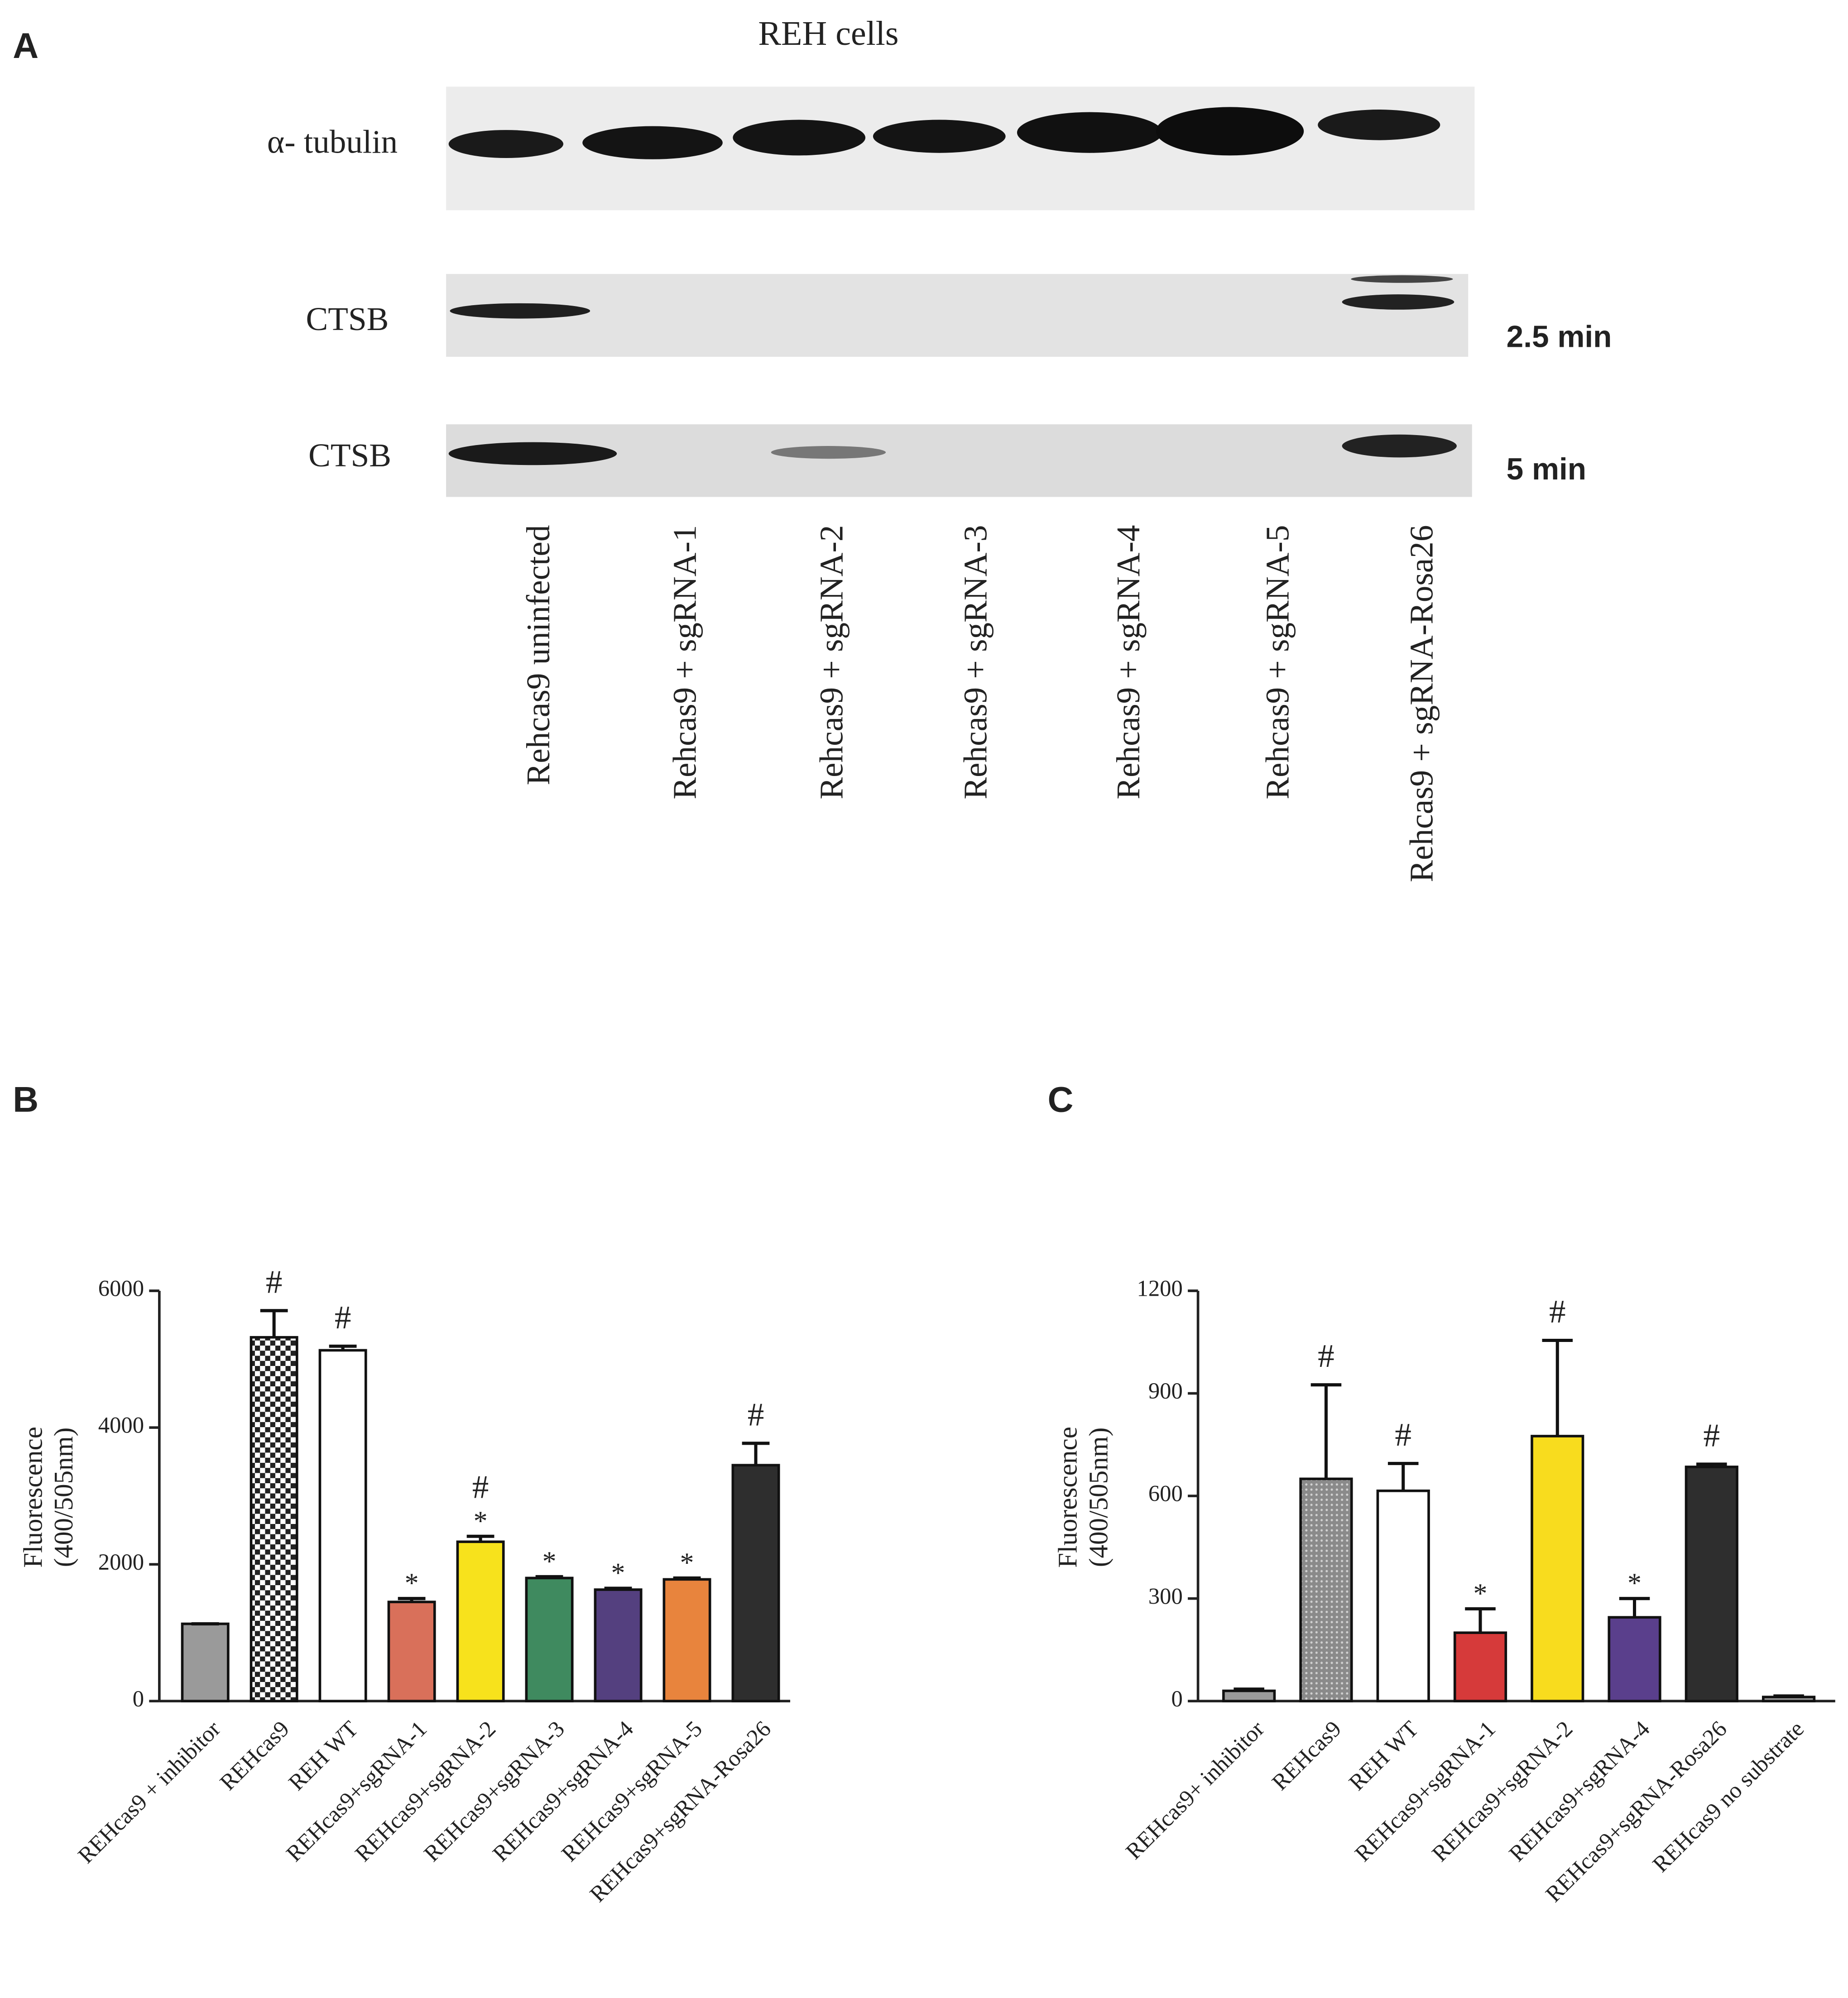  What do you see at coordinates (1559, 337) in the screenshot?
I see `exposure-label: 2.5 min` at bounding box center [1559, 337].